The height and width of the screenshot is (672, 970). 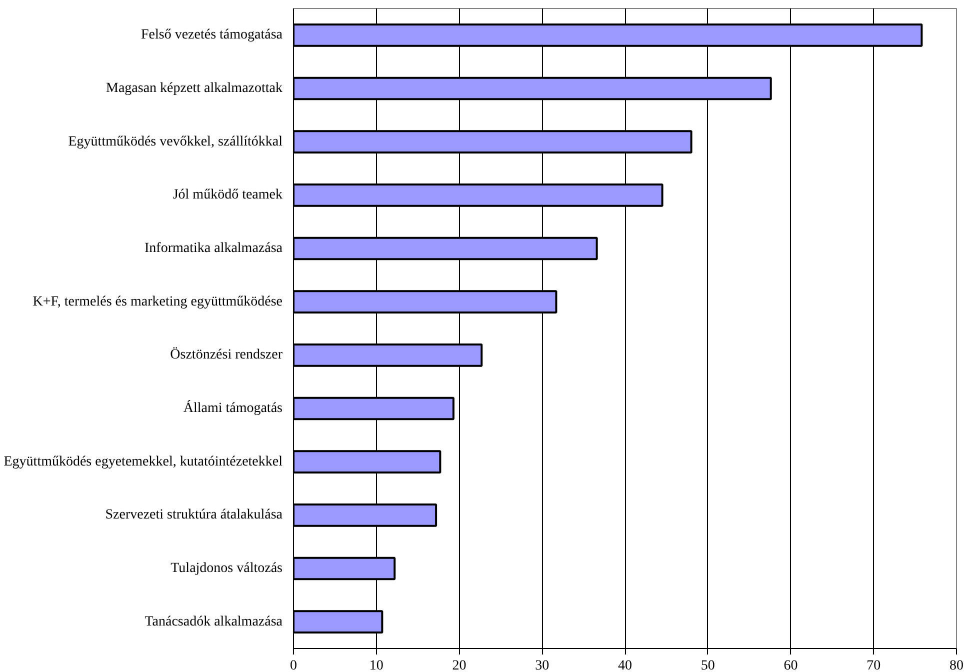 What do you see at coordinates (212, 35) in the screenshot?
I see `y-tick-label: Felső vezetés támogatása` at bounding box center [212, 35].